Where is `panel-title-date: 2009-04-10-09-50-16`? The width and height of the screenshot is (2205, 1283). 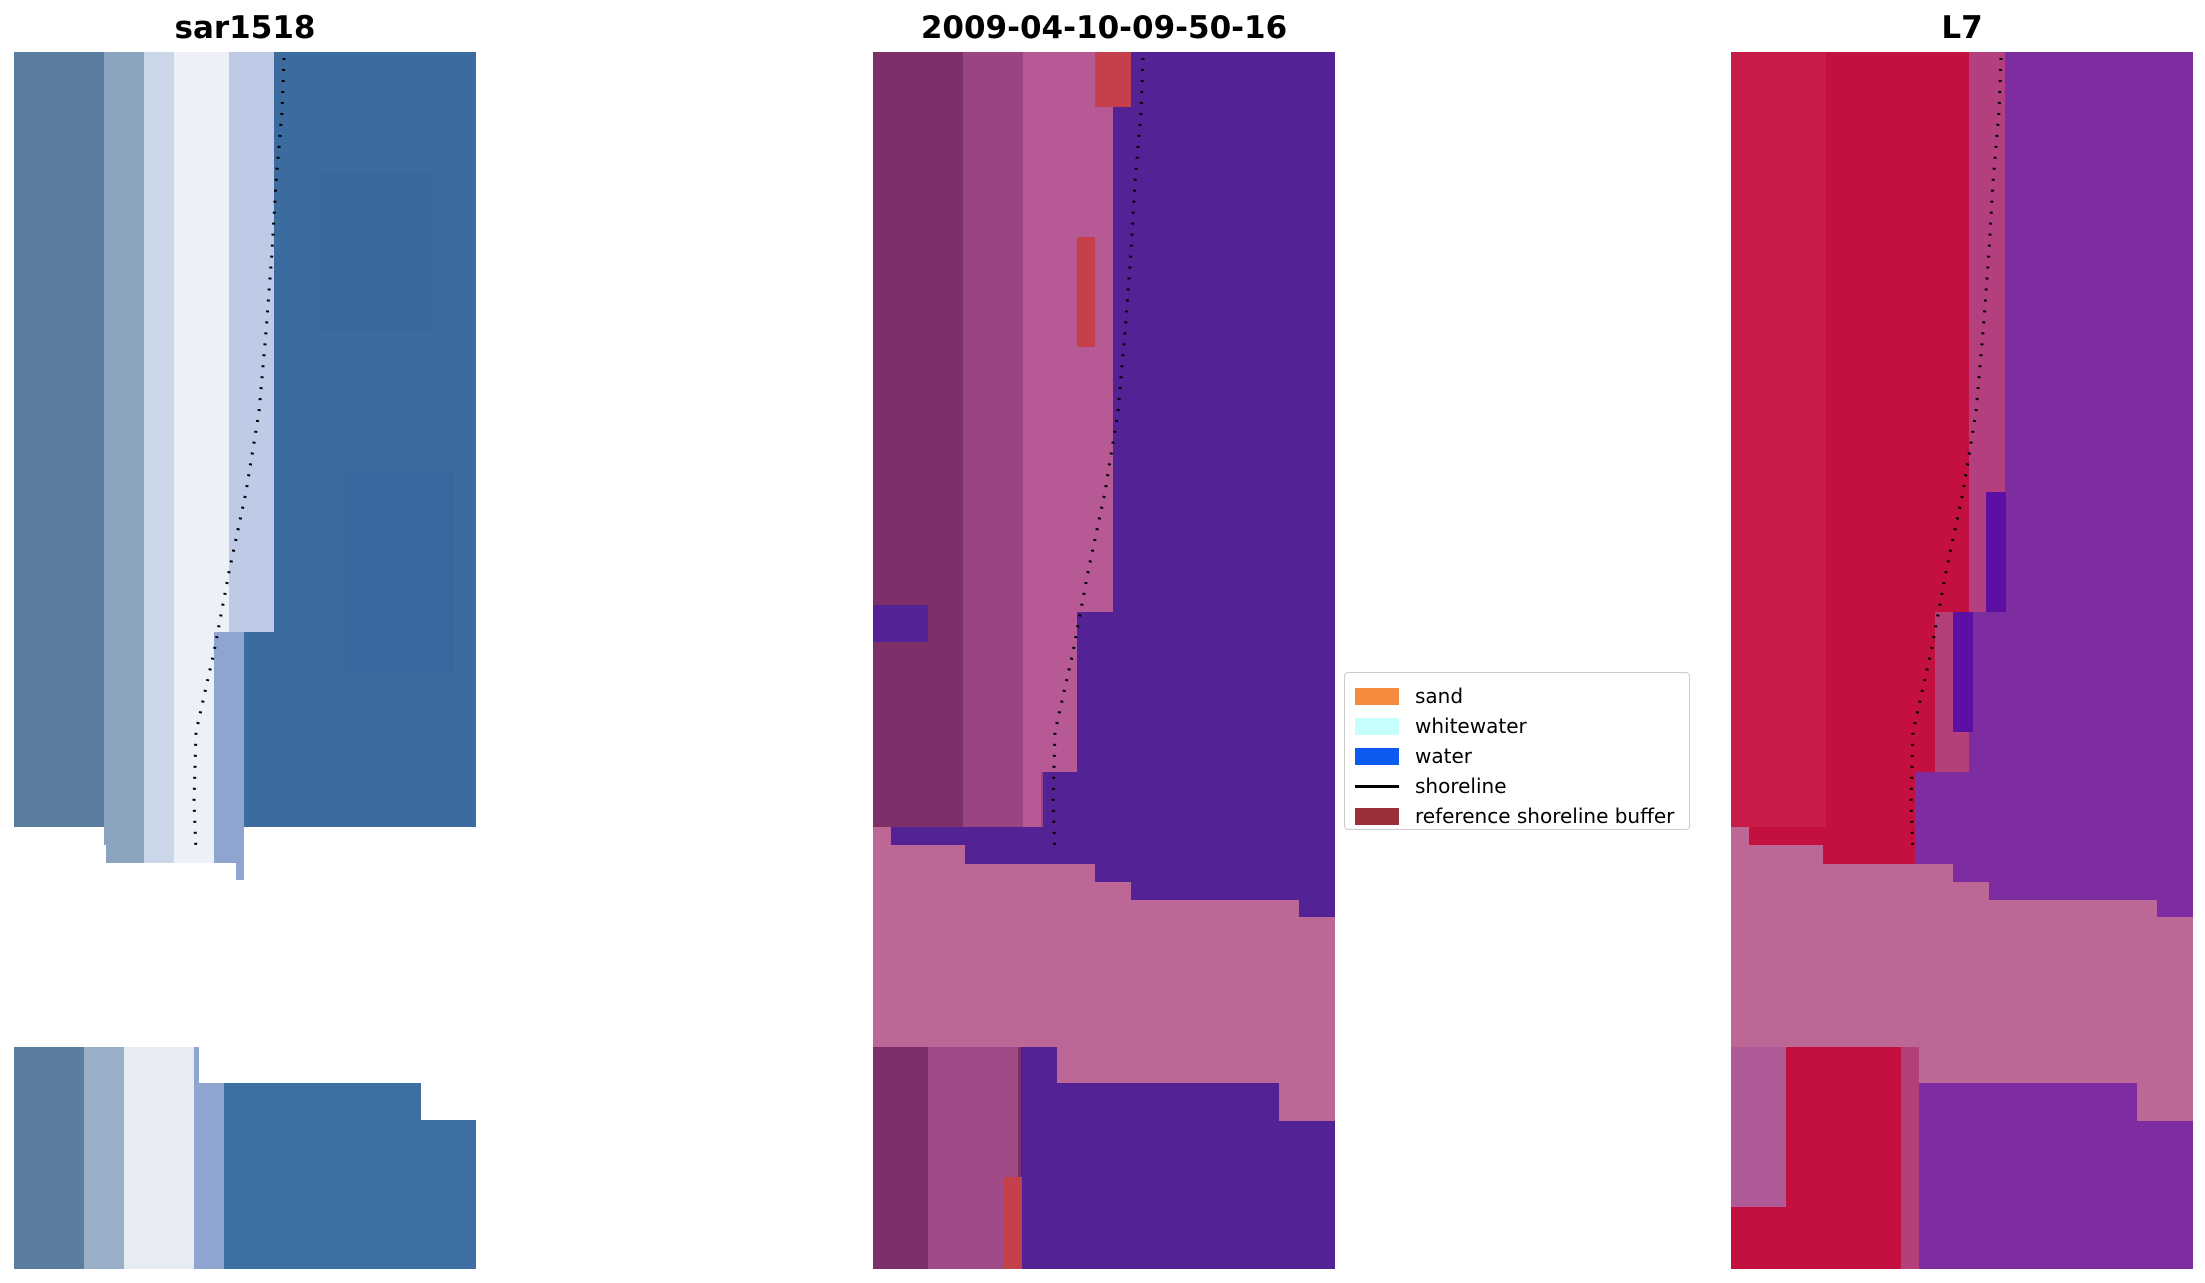 panel-title-date: 2009-04-10-09-50-16 is located at coordinates (1104, 28).